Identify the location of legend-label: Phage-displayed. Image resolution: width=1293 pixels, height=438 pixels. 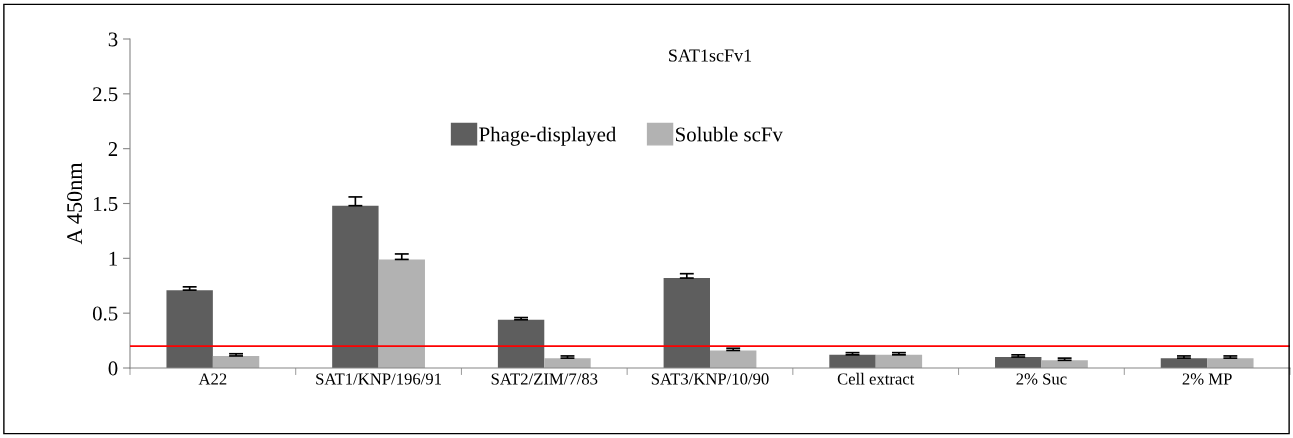
(548, 136).